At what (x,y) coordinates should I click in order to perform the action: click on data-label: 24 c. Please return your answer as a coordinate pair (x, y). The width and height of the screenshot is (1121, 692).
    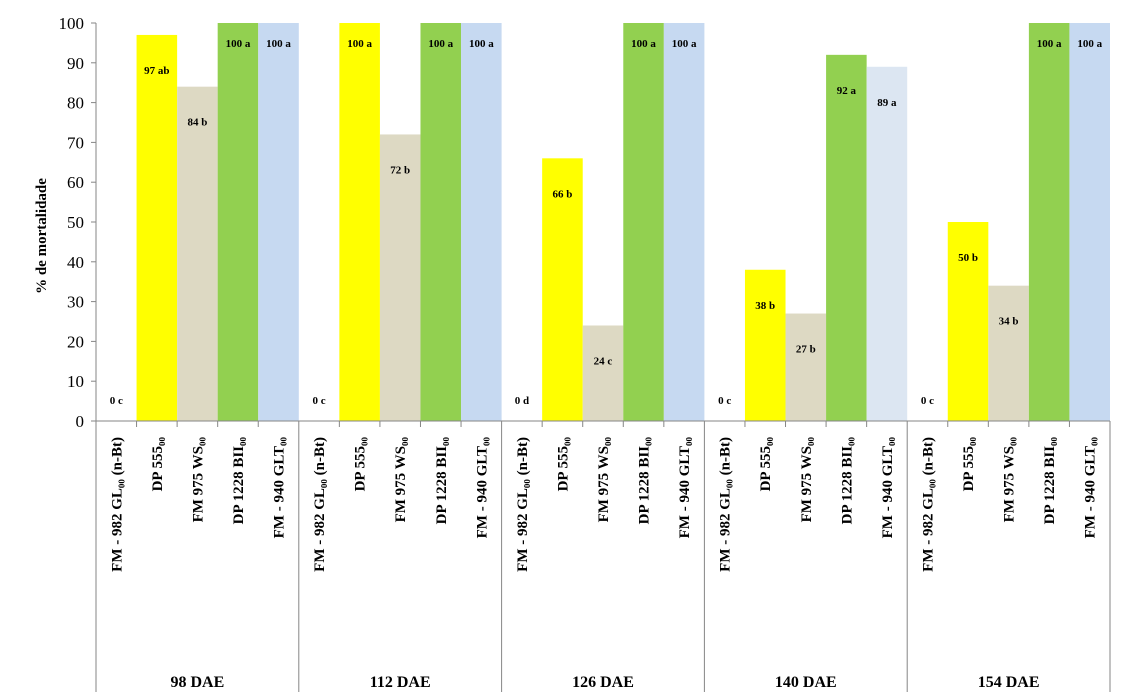
    Looking at the image, I should click on (603, 361).